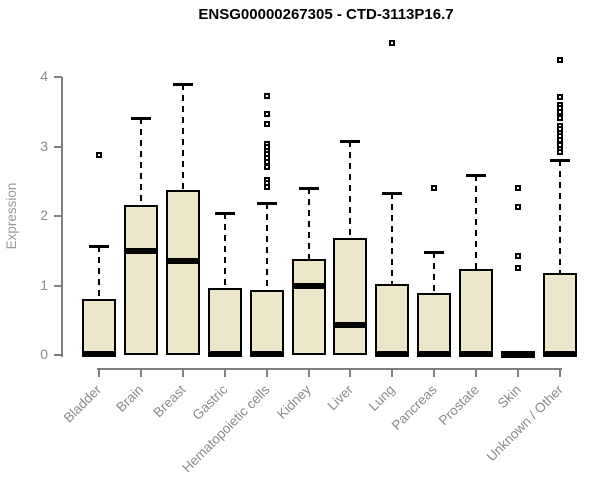 The image size is (600, 500). What do you see at coordinates (169, 401) in the screenshot?
I see `x-tick-label: Breast` at bounding box center [169, 401].